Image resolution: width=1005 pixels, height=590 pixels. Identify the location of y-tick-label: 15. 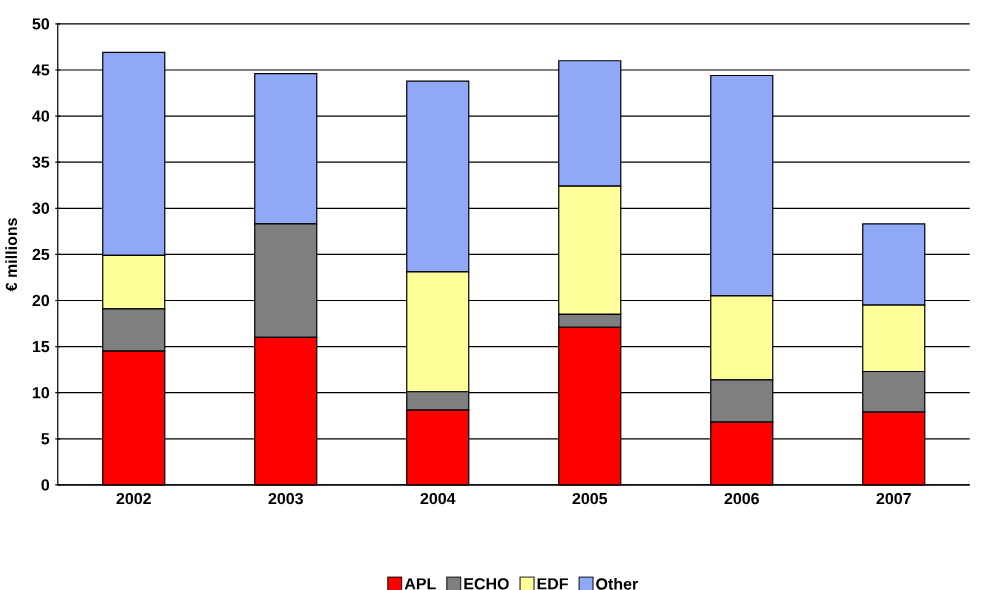
(41, 347).